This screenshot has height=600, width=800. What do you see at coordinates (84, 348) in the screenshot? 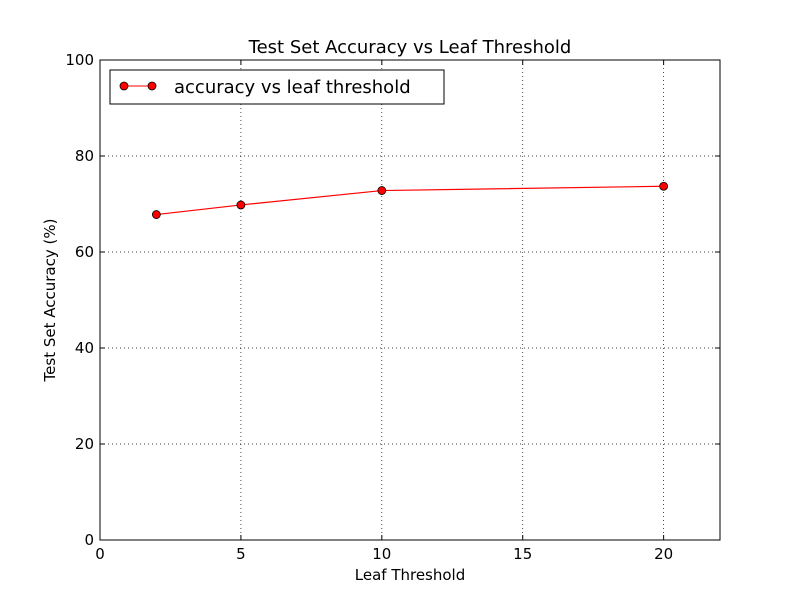
I see `y-tick-label: 40` at bounding box center [84, 348].